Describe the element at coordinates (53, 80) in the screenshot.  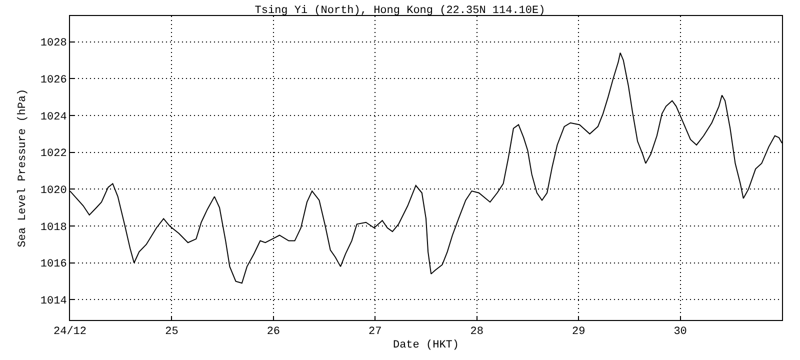
I see `y-tick-label: 1026` at that location.